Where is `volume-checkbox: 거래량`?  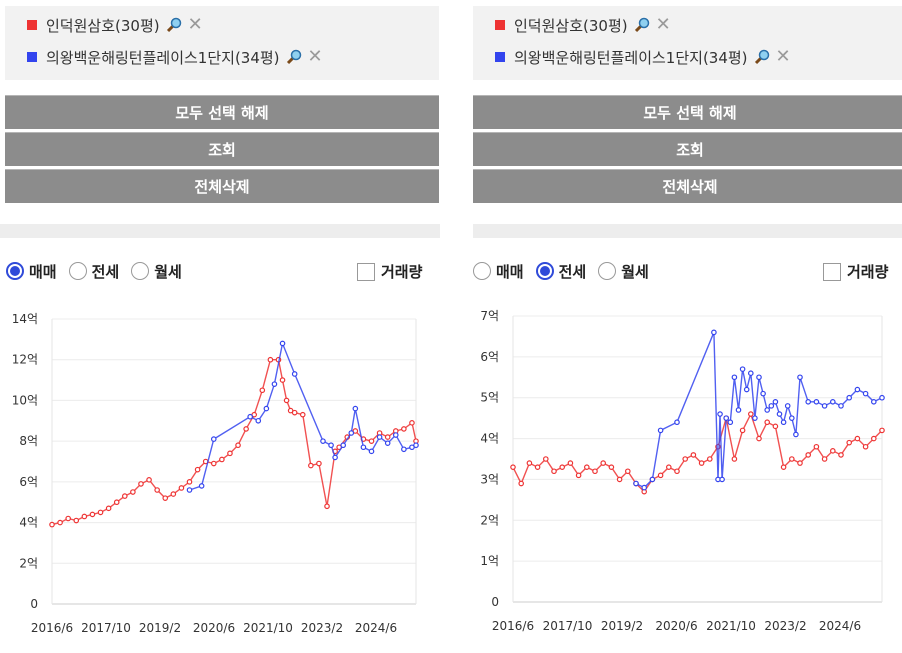
volume-checkbox: 거래량 is located at coordinates (855, 271).